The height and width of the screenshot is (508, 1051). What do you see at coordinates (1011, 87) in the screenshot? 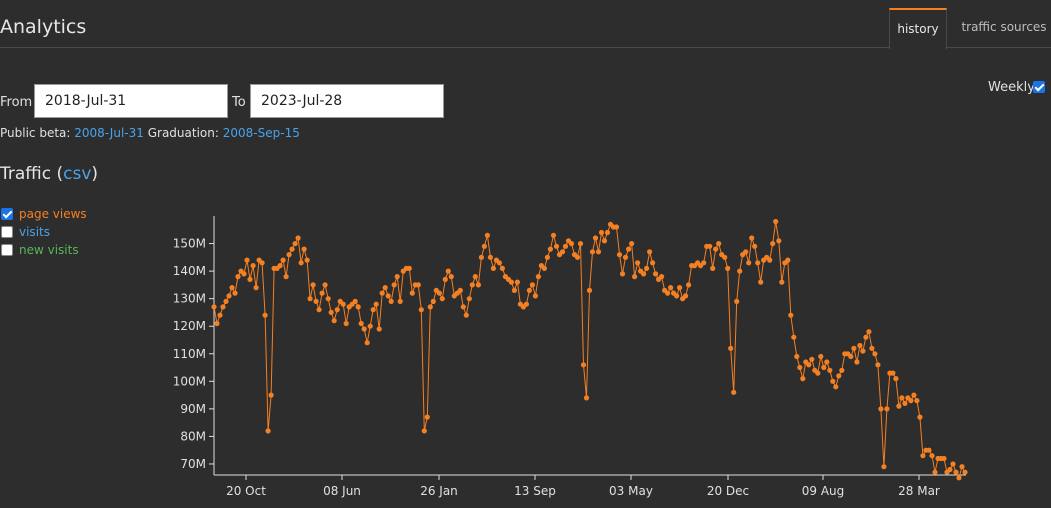
I see `weekly-label: Weekly` at bounding box center [1011, 87].